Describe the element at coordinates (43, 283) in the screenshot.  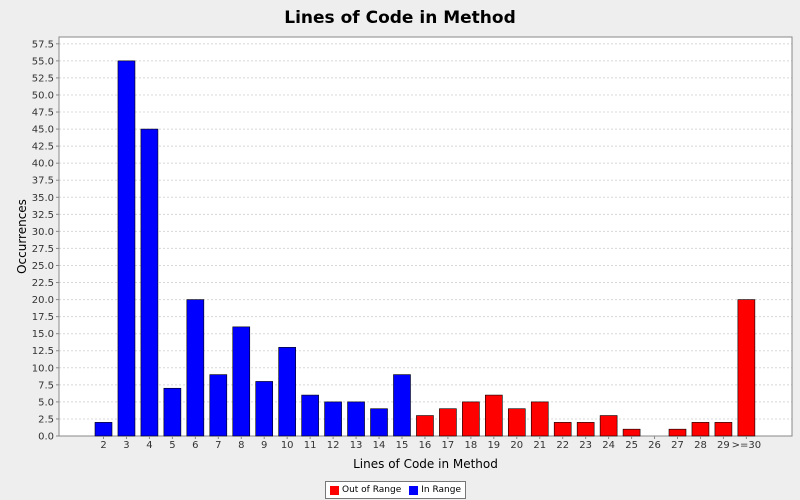
I see `y-tick-label: 22.5` at that location.